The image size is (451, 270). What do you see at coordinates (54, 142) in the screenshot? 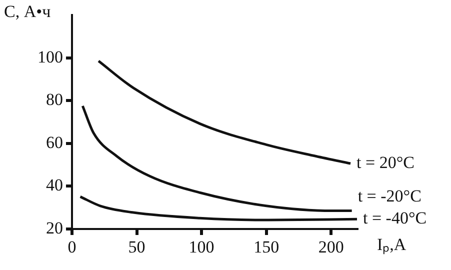
I see `y-tick-label: 60` at bounding box center [54, 142].